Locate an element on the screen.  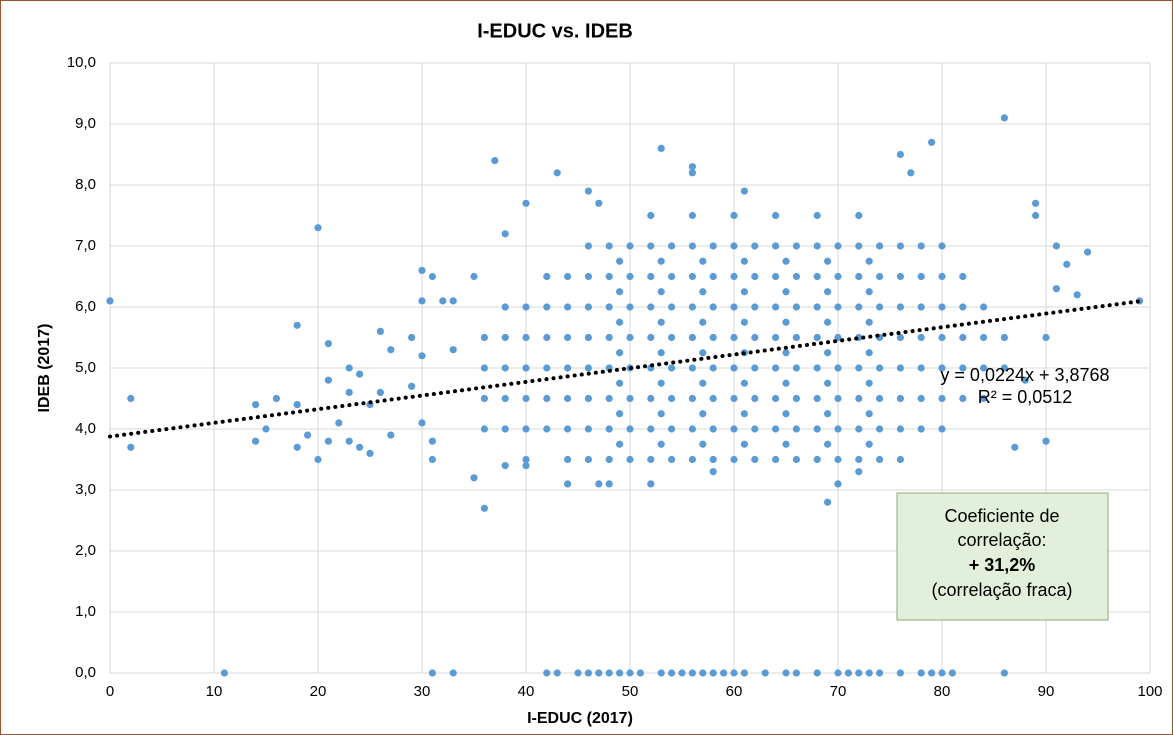
annotation-line: Coeficiente de is located at coordinates (1001, 516).